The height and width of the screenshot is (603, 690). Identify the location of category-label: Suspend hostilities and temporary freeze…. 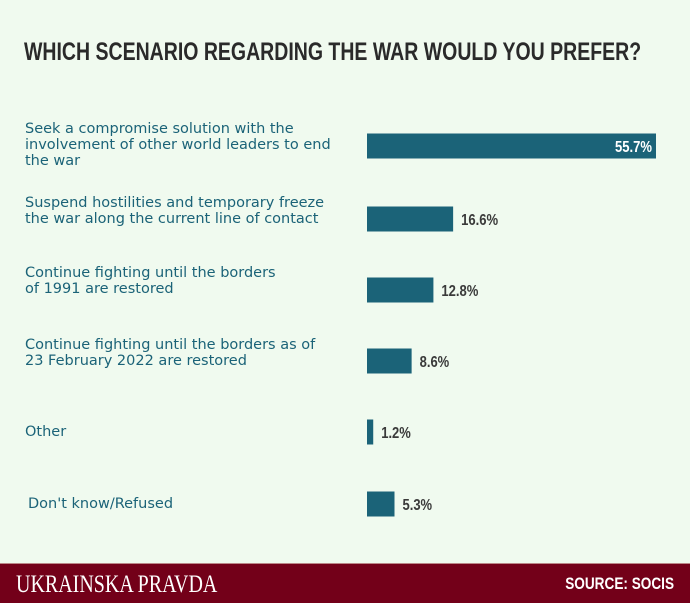
(175, 211).